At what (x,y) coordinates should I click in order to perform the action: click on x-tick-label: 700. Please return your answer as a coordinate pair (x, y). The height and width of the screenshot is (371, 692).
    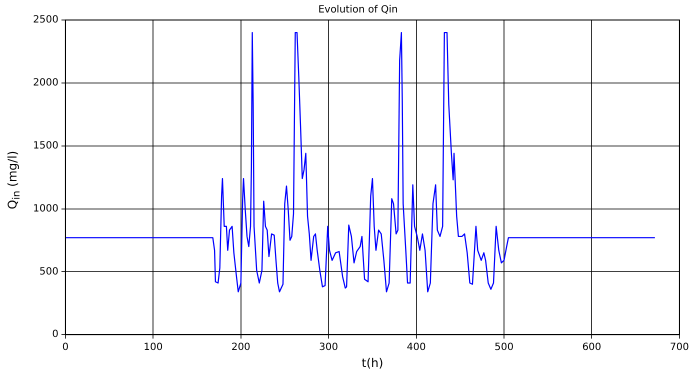
    Looking at the image, I should click on (680, 348).